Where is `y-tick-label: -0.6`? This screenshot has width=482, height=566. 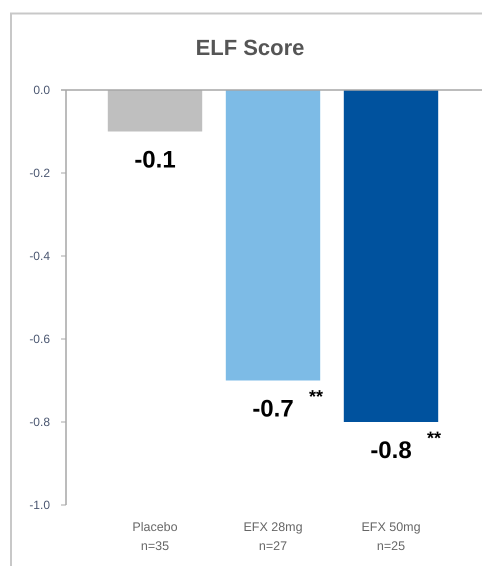
y-tick-label: -0.6 is located at coordinates (39, 339).